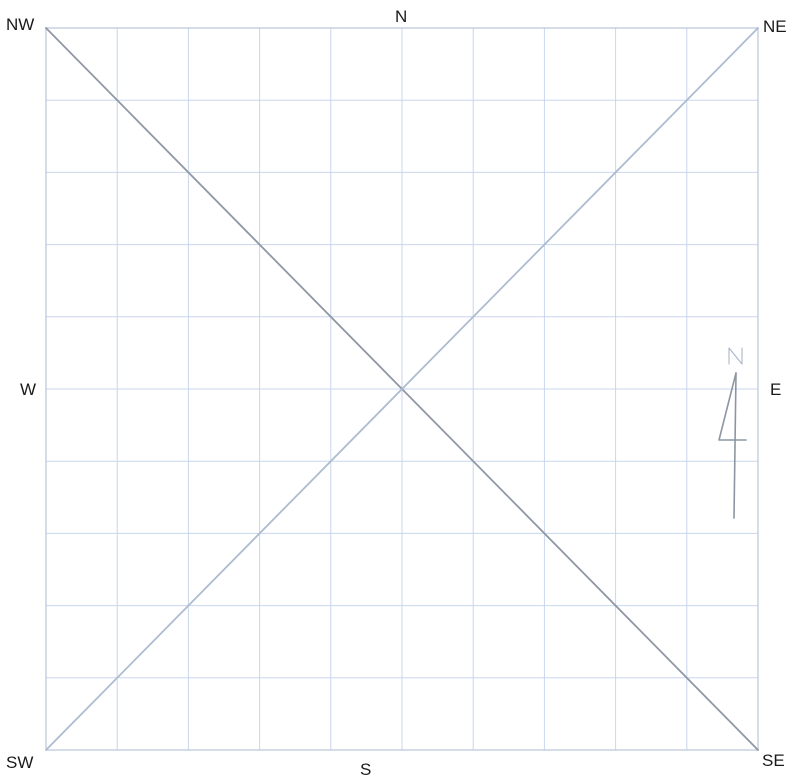 The width and height of the screenshot is (792, 776). What do you see at coordinates (775, 26) in the screenshot?
I see `label-ne: NE` at bounding box center [775, 26].